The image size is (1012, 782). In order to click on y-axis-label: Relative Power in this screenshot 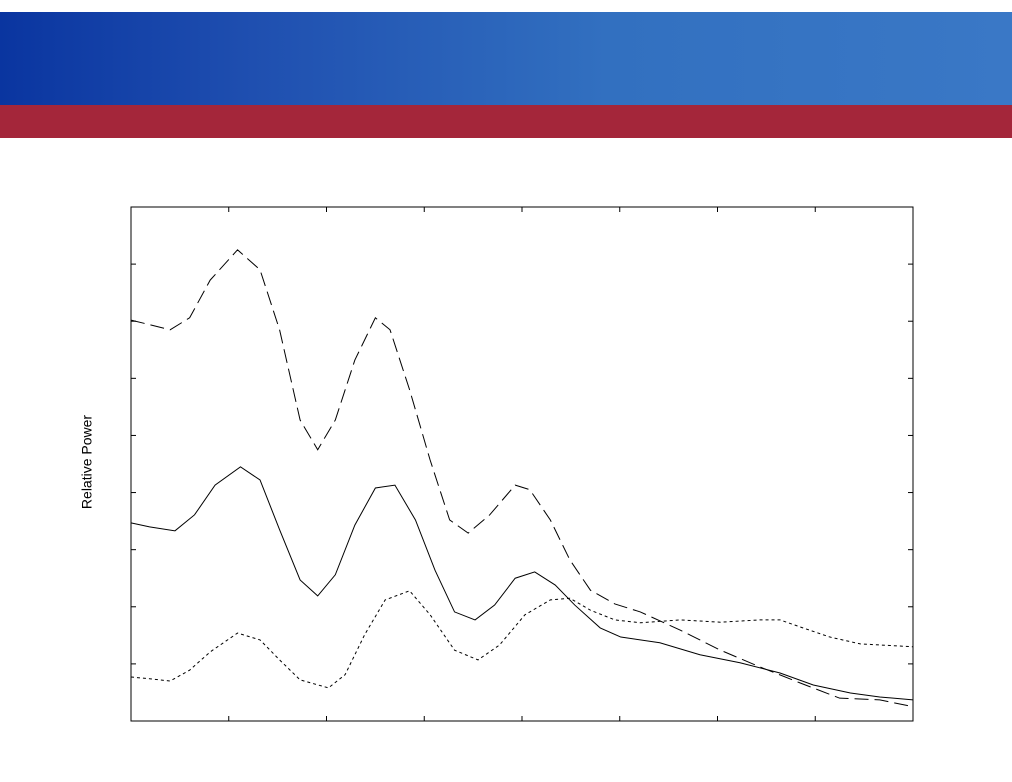, I will do `click(87, 462)`.